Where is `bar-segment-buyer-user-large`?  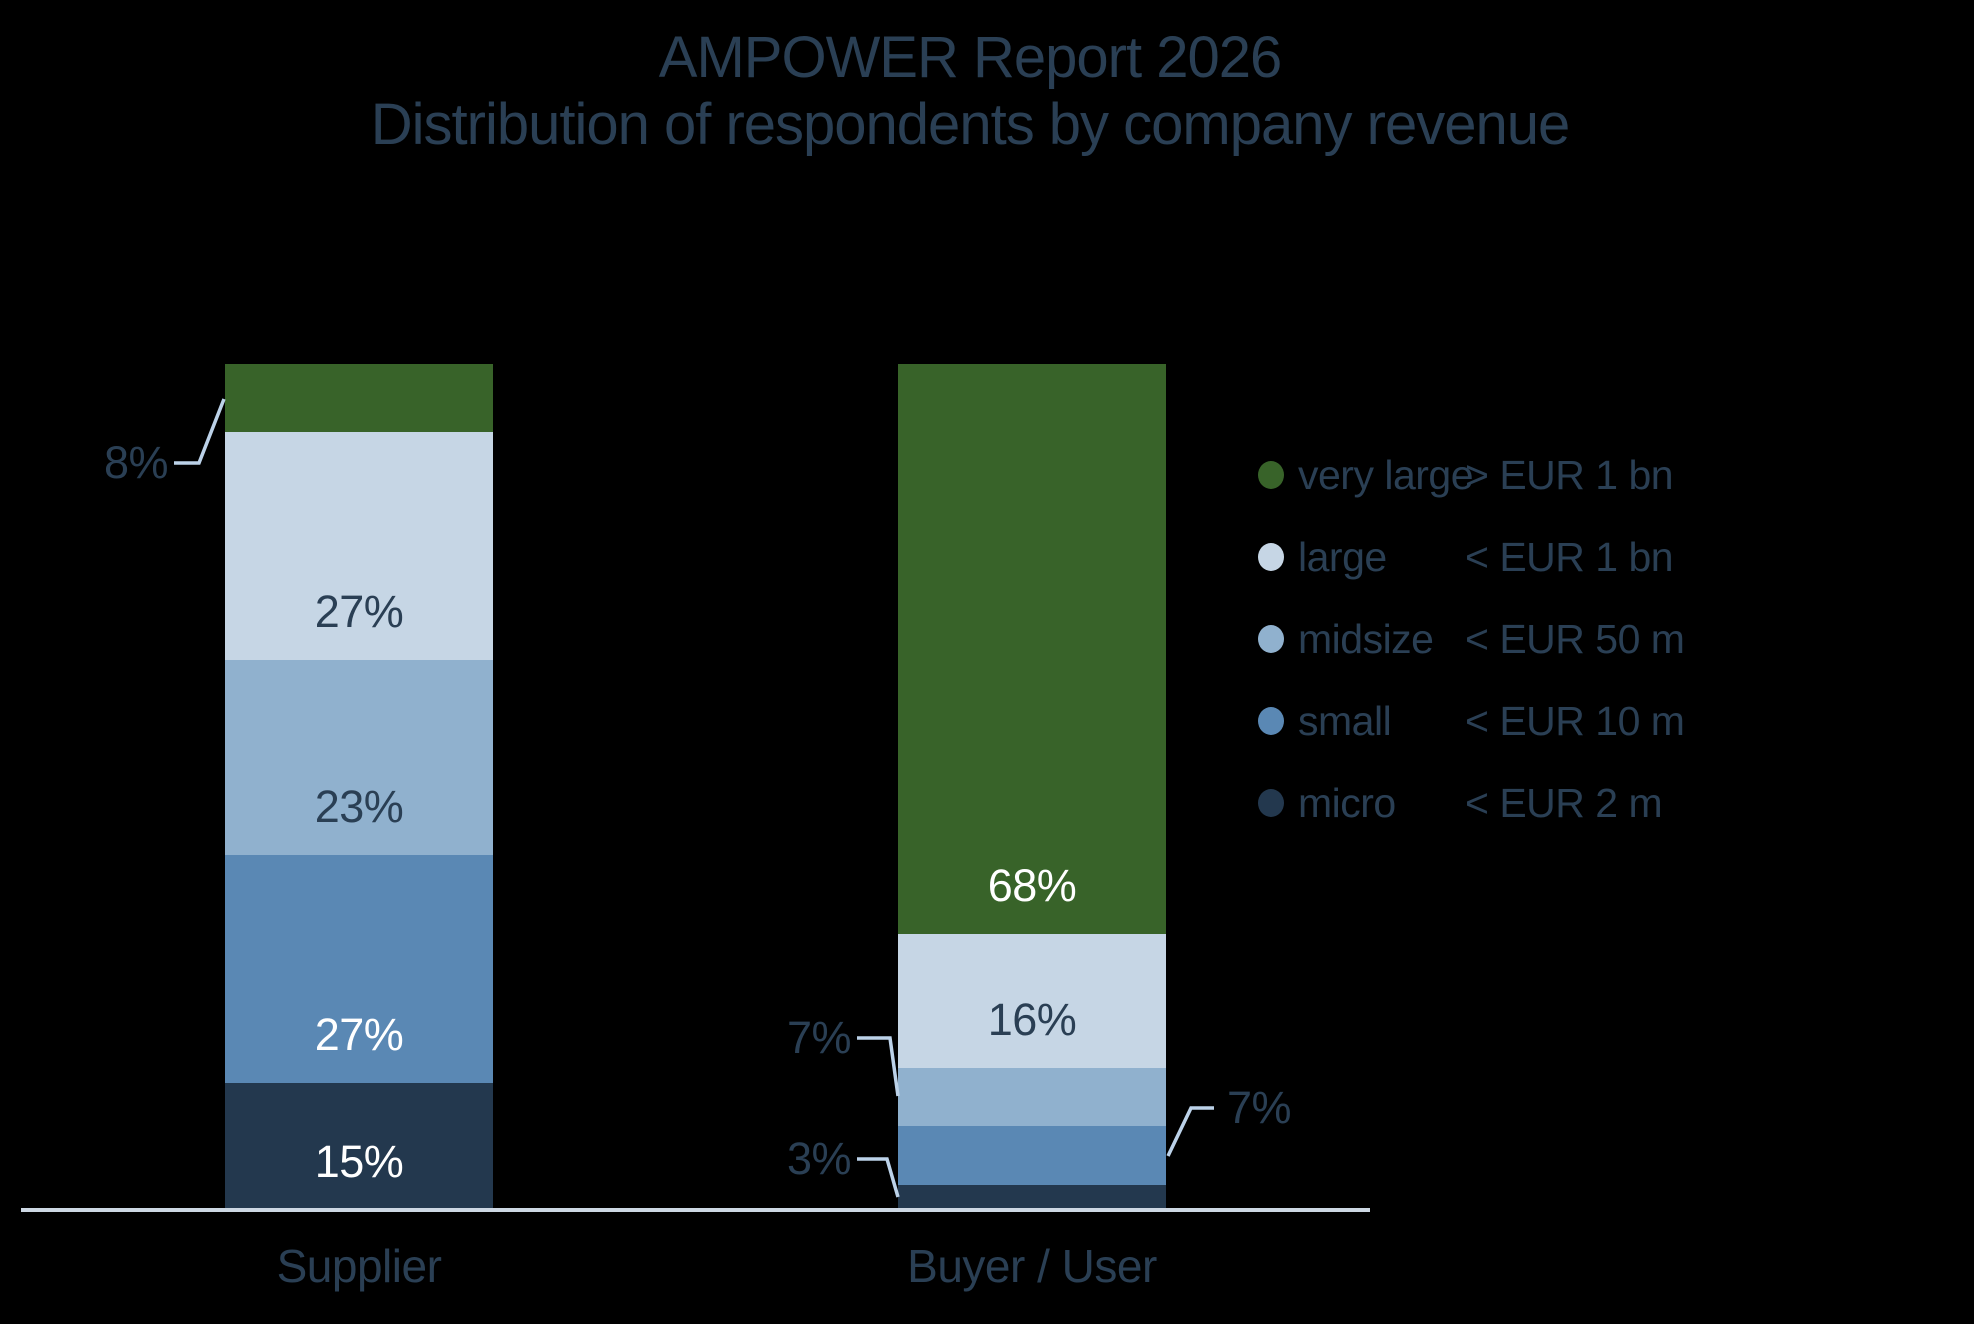
bar-segment-buyer-user-large is located at coordinates (1032, 1000).